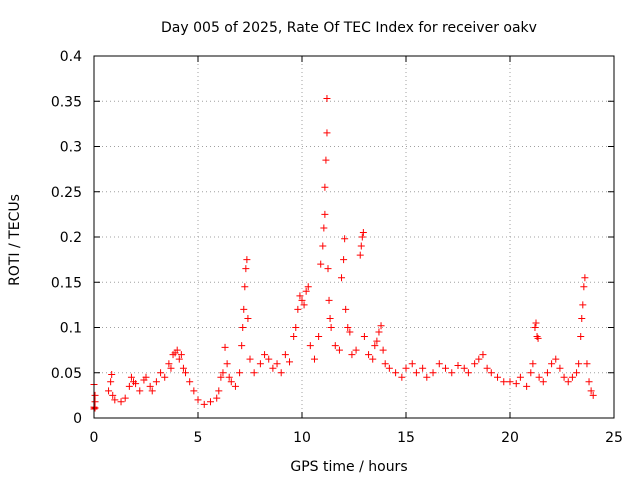 This screenshot has height=480, width=640. I want to click on y-tick-label: 0.35, so click(66, 102).